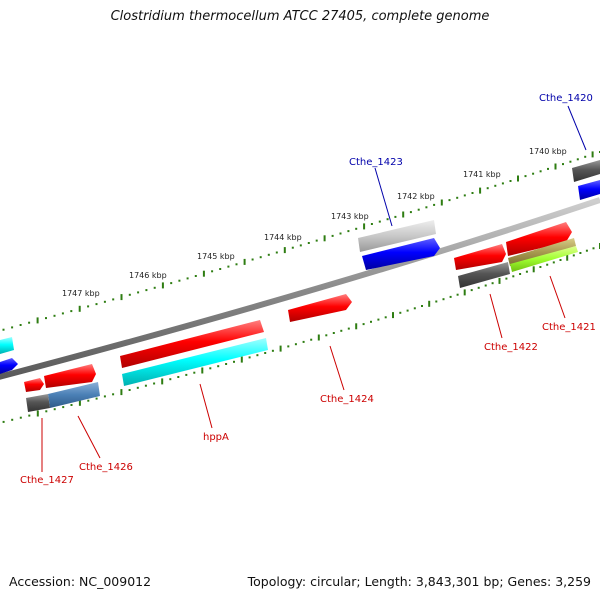 This screenshot has width=600, height=600. Describe the element at coordinates (9, 366) in the screenshot. I see `gene-left-blue` at that location.